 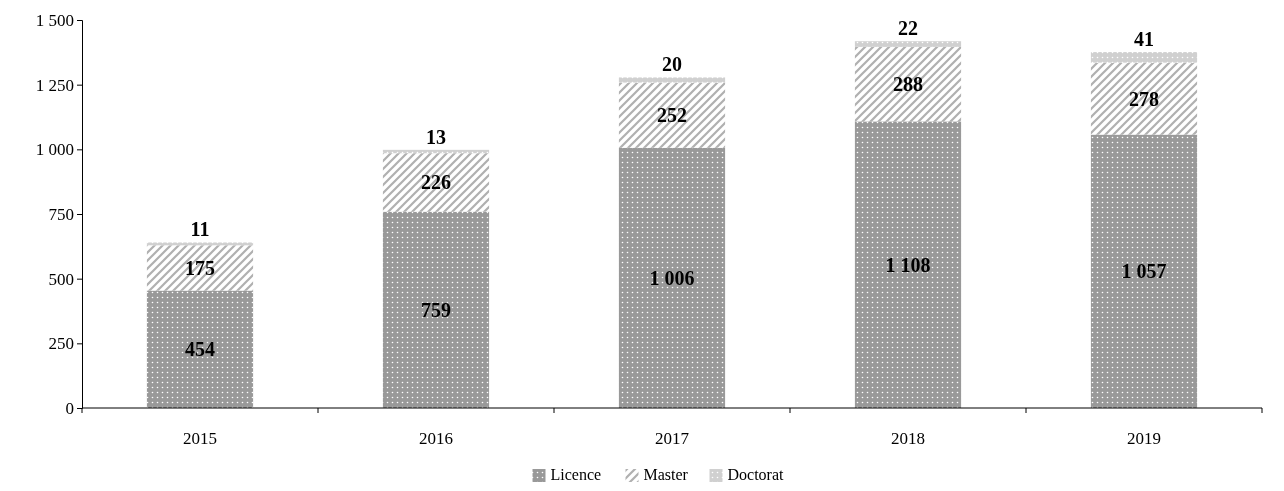 What do you see at coordinates (672, 438) in the screenshot?
I see `x-tick-label: 2017` at bounding box center [672, 438].